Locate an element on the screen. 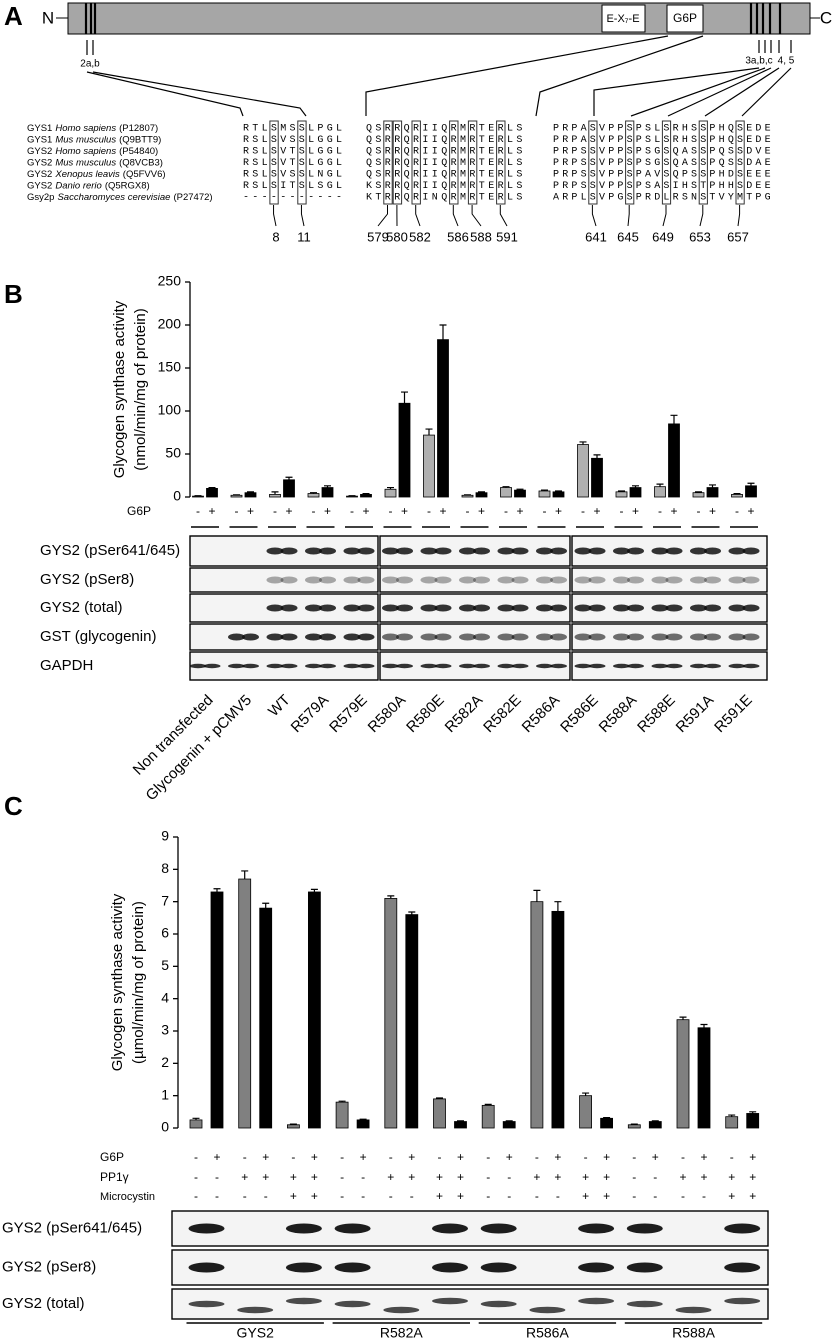  motif-box is located at coordinates (623, 18).